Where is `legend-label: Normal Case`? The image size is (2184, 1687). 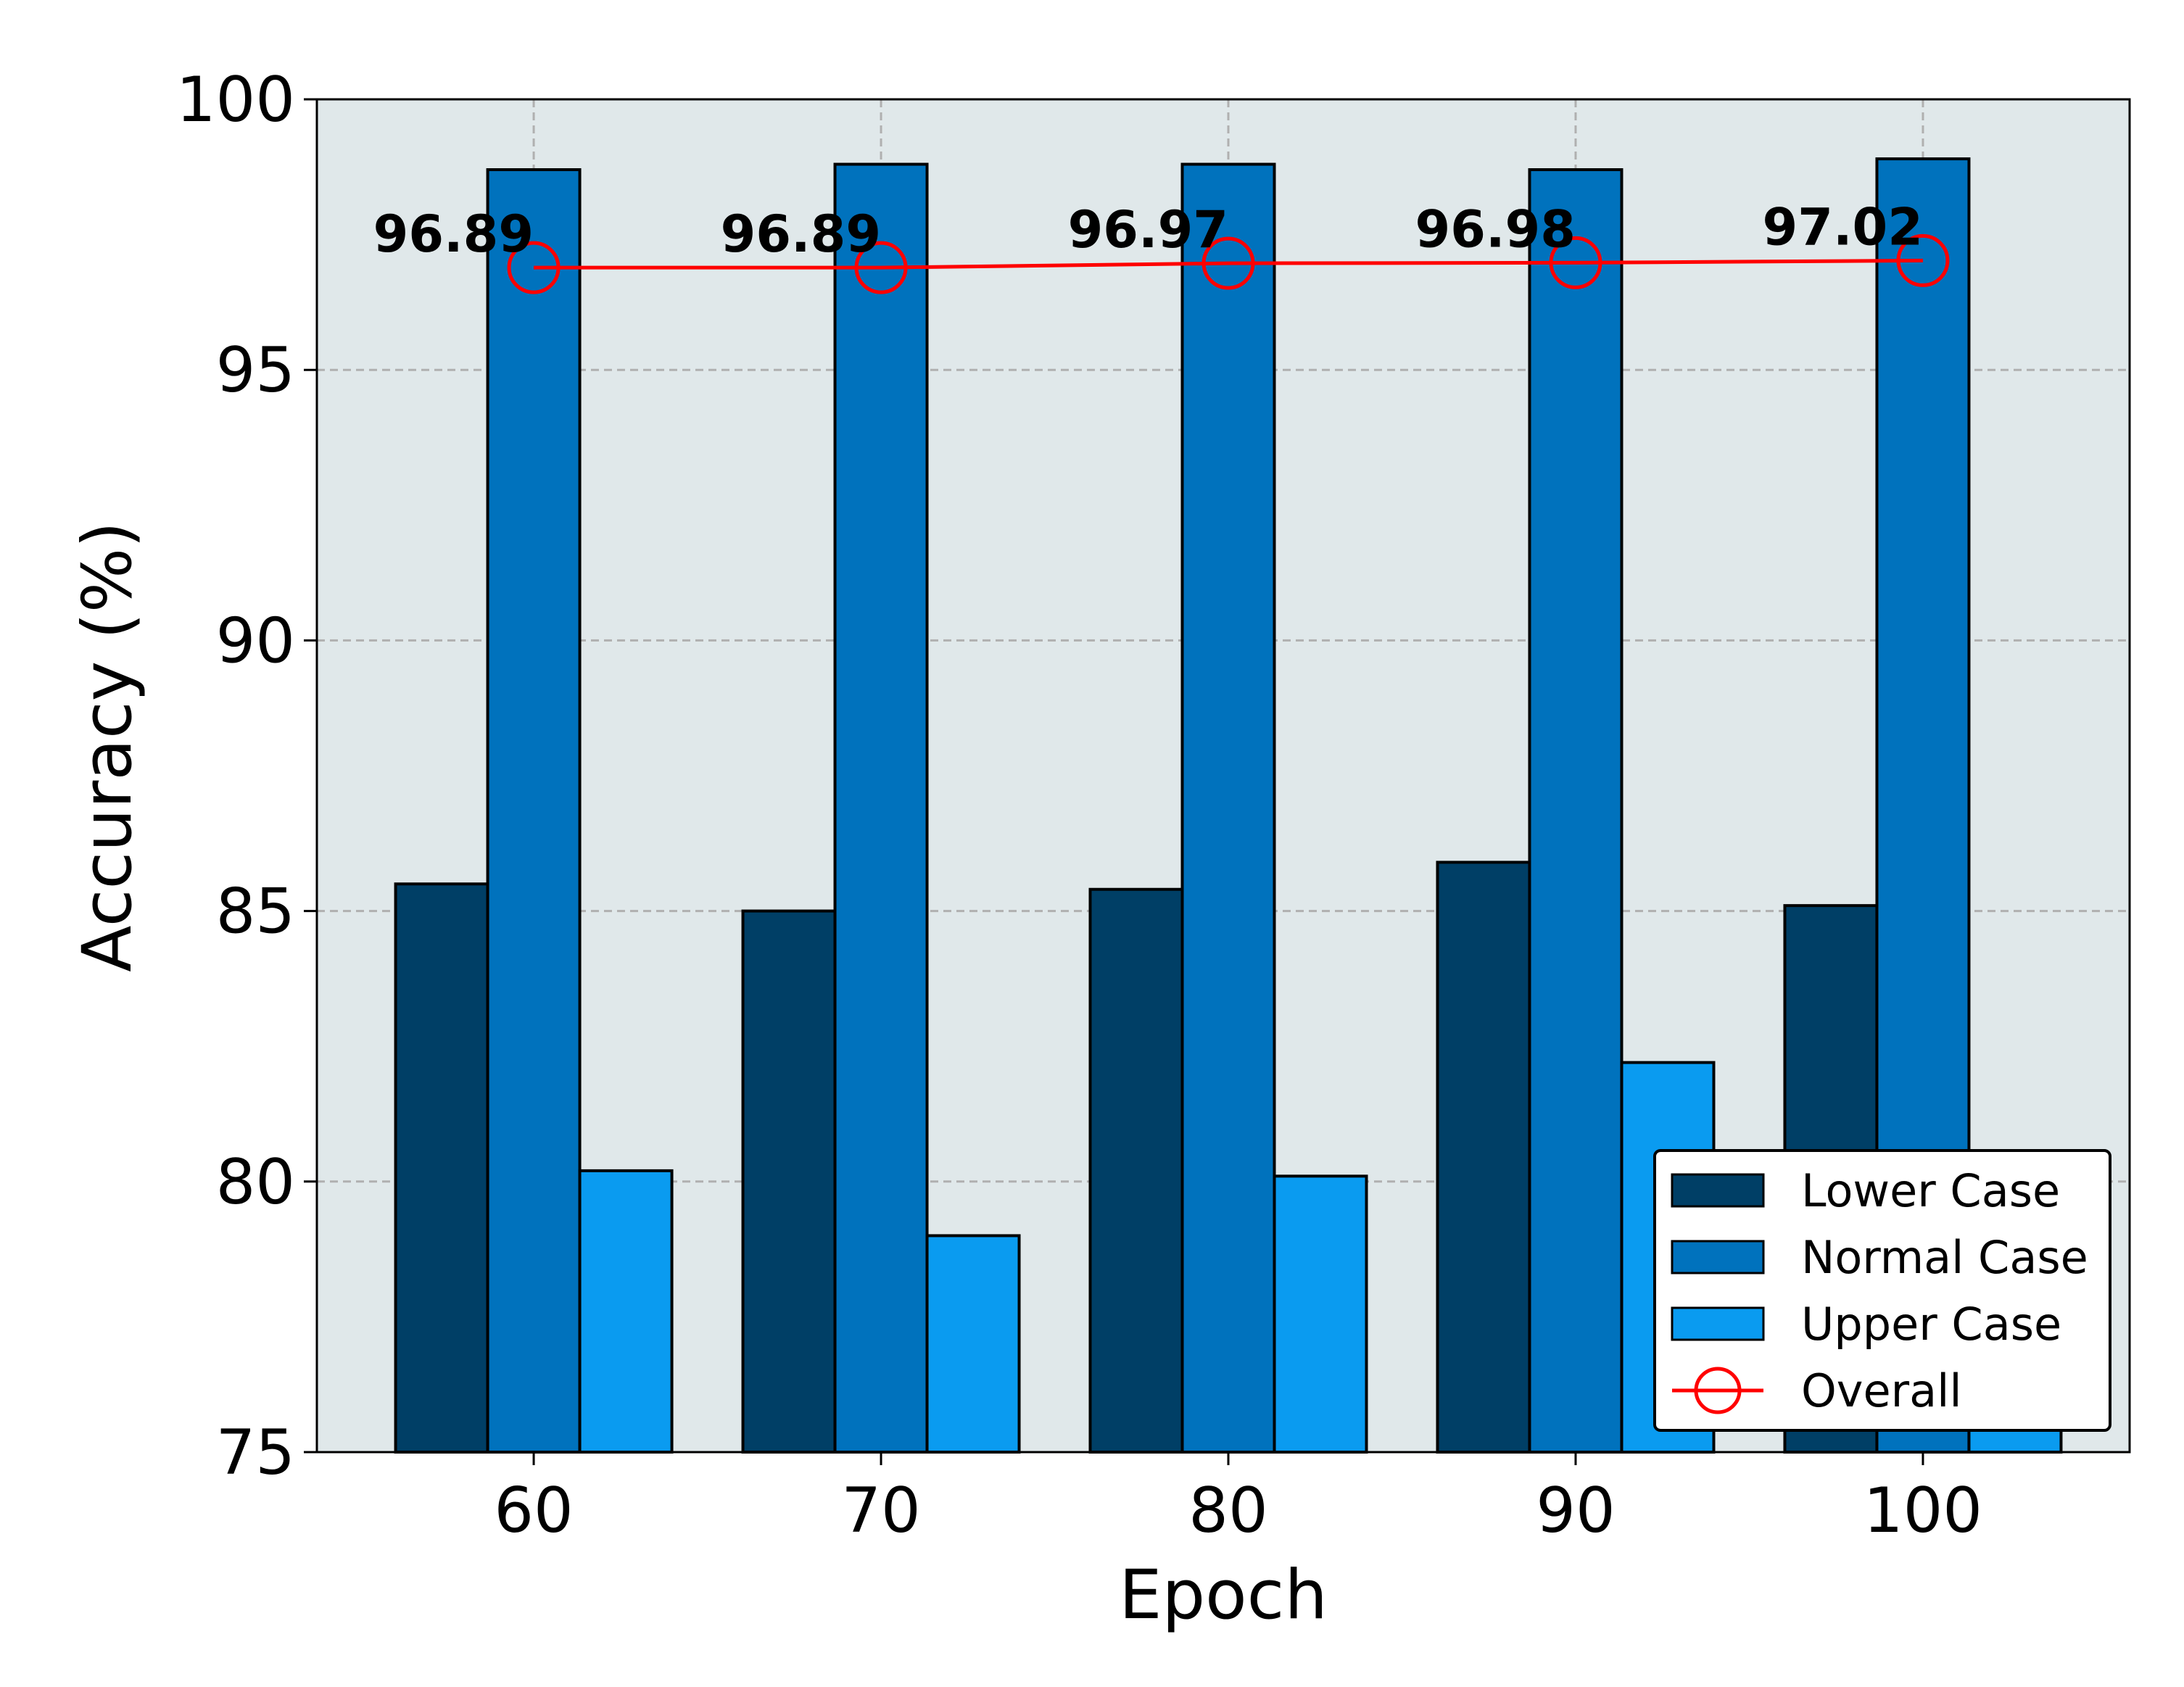
legend-label: Normal Case is located at coordinates (1944, 1257).